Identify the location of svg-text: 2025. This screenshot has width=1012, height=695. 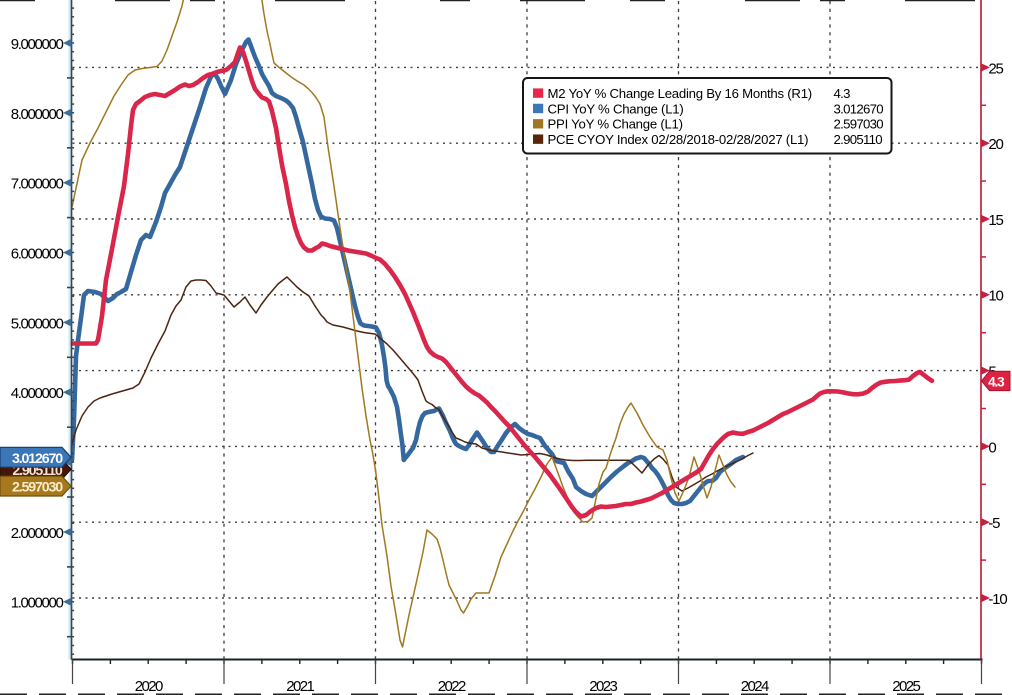
(906, 686).